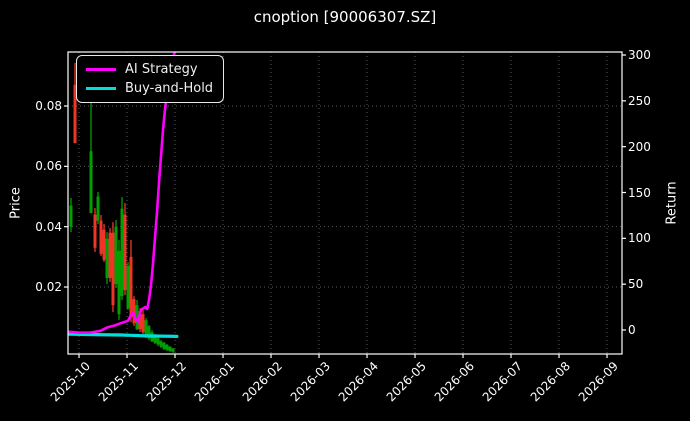 The image size is (690, 421). Describe the element at coordinates (101, 88) in the screenshot. I see `buy-and-hold-line-swatch` at that location.